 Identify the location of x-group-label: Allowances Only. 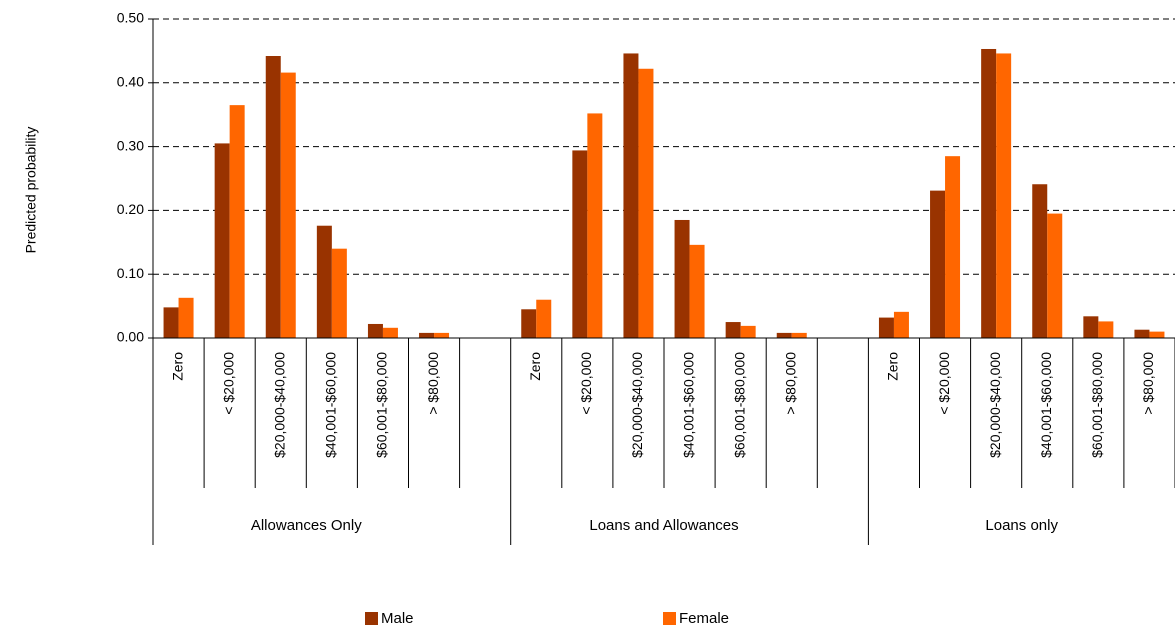
(306, 525).